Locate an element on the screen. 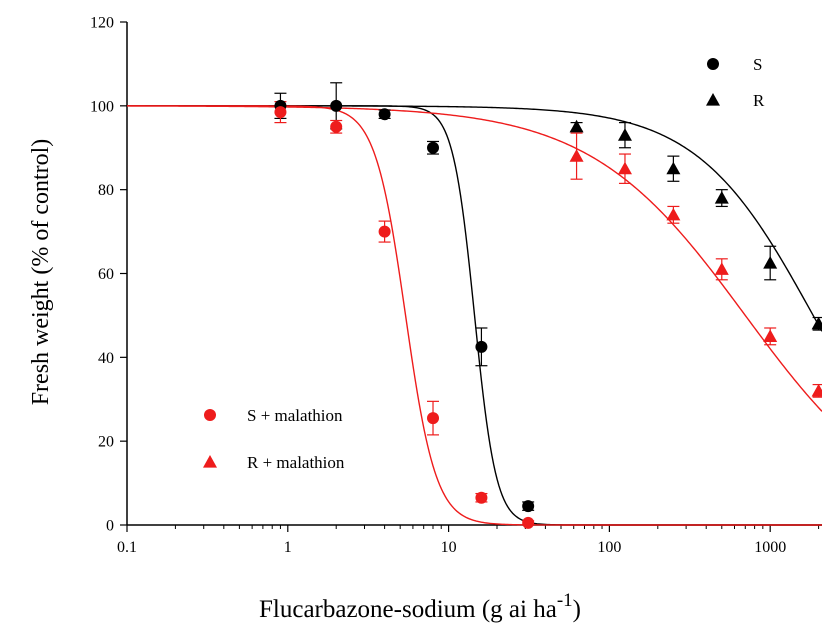  x-tick-label: 1000 is located at coordinates (770, 547).